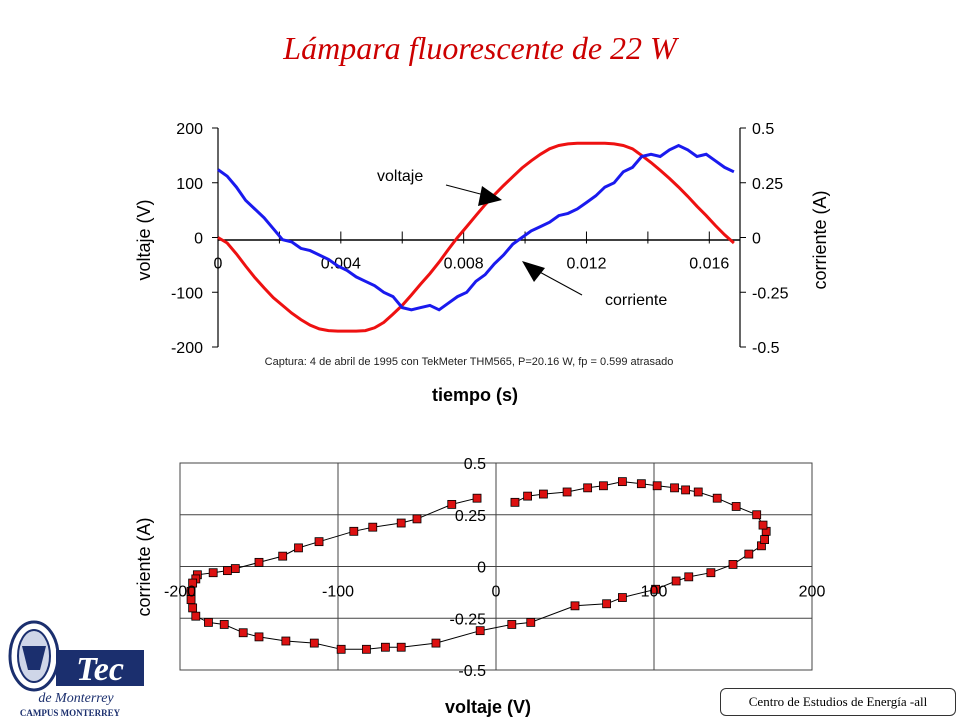 This screenshot has height=720, width=960. What do you see at coordinates (144, 566) in the screenshot?
I see `bottom-y-axis-title: corriente (A)` at bounding box center [144, 566].